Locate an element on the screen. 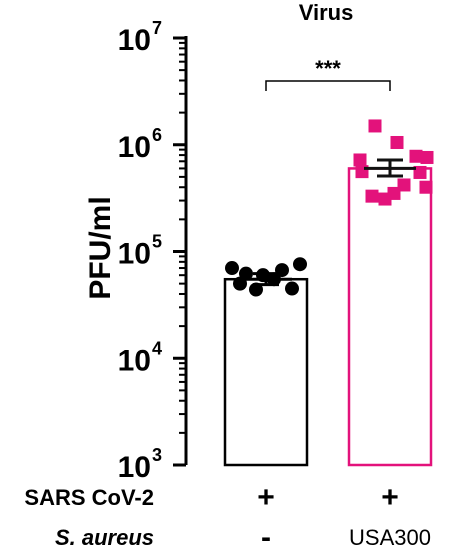 This screenshot has height=548, width=474. chart-title: Virus is located at coordinates (326, 12).